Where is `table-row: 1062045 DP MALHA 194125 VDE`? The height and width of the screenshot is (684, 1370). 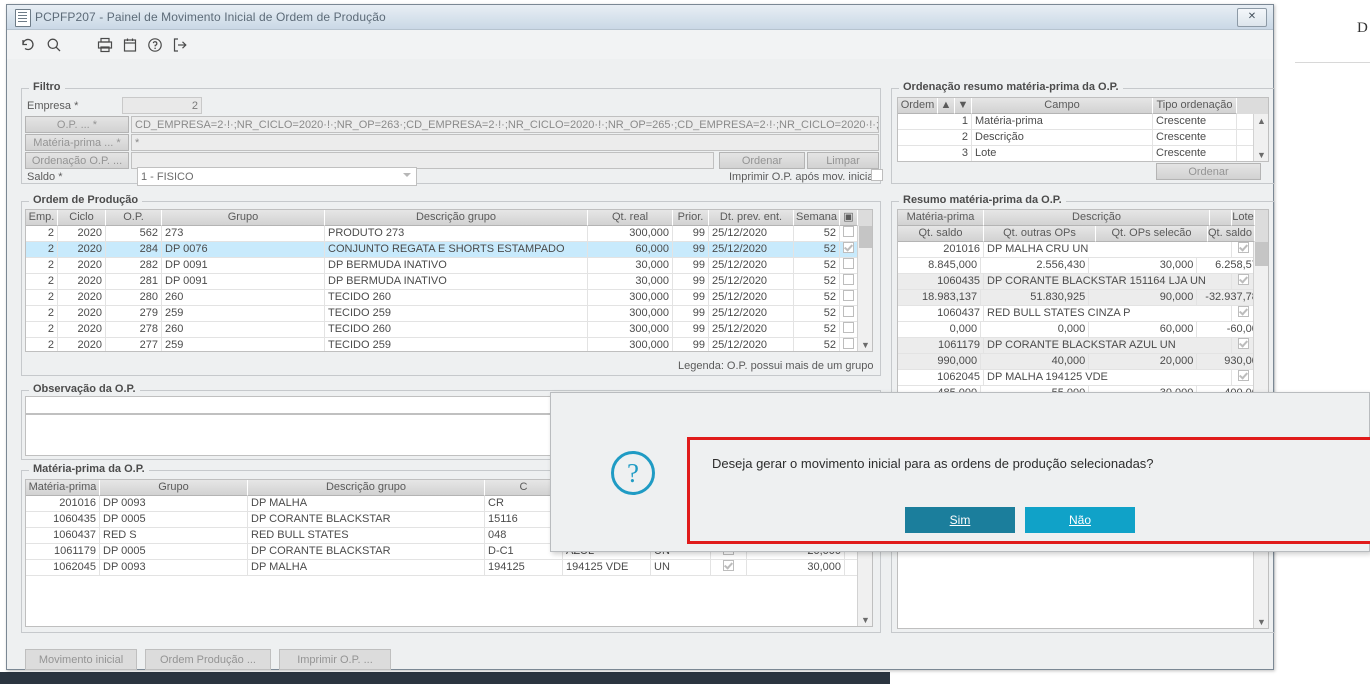 table-row: 1062045 DP MALHA 194125 VDE is located at coordinates (1083, 378).